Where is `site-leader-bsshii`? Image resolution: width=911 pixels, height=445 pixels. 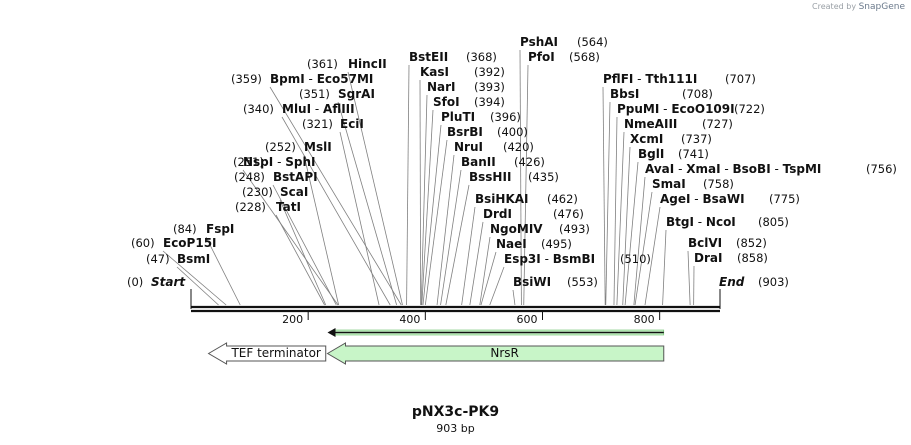 site-leader-bsshii is located at coordinates (457, 245).